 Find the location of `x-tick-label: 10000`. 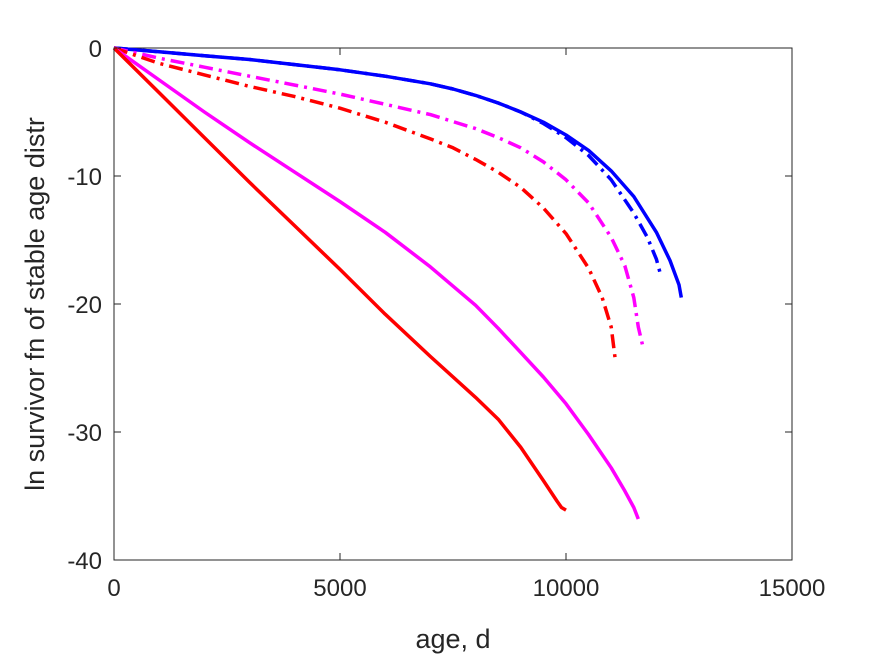

x-tick-label: 10000 is located at coordinates (566, 588).